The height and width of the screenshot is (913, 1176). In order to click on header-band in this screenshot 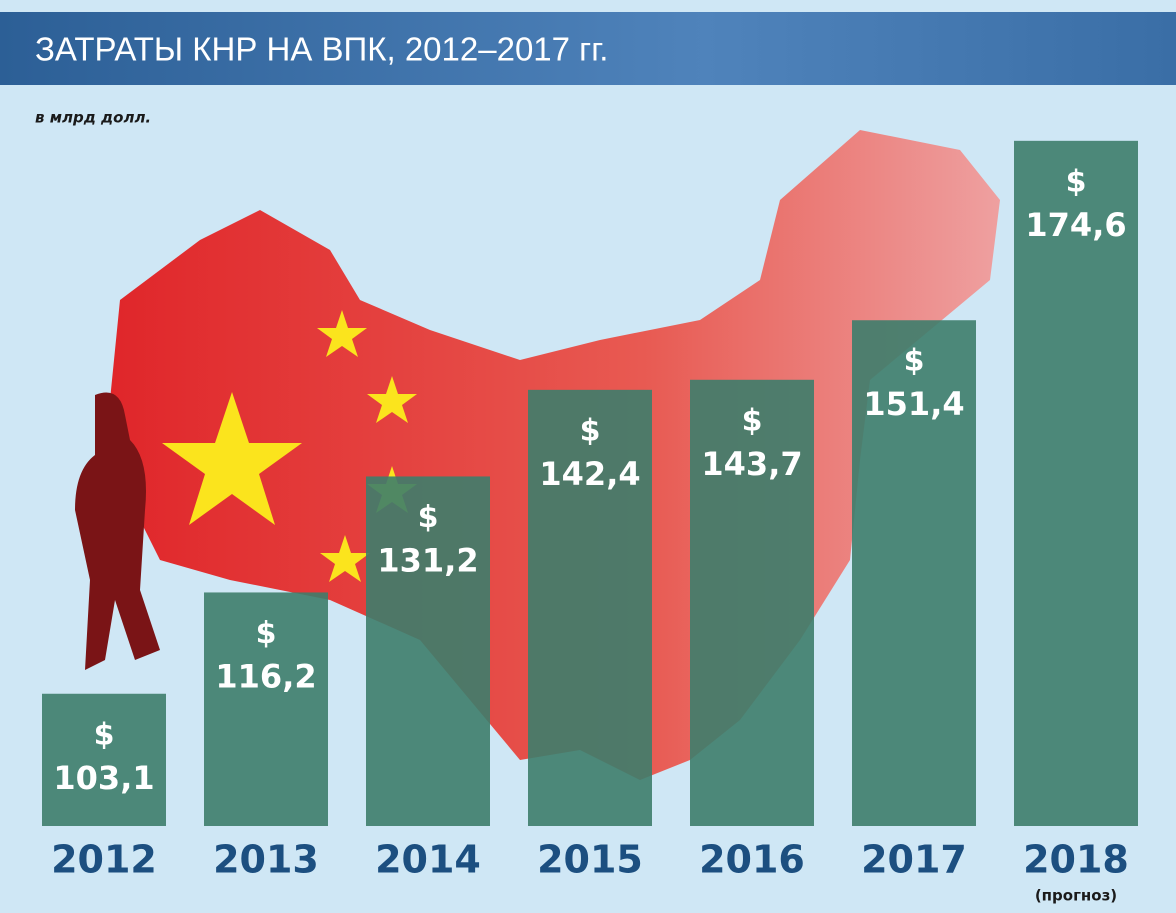, I will do `click(588, 48)`.